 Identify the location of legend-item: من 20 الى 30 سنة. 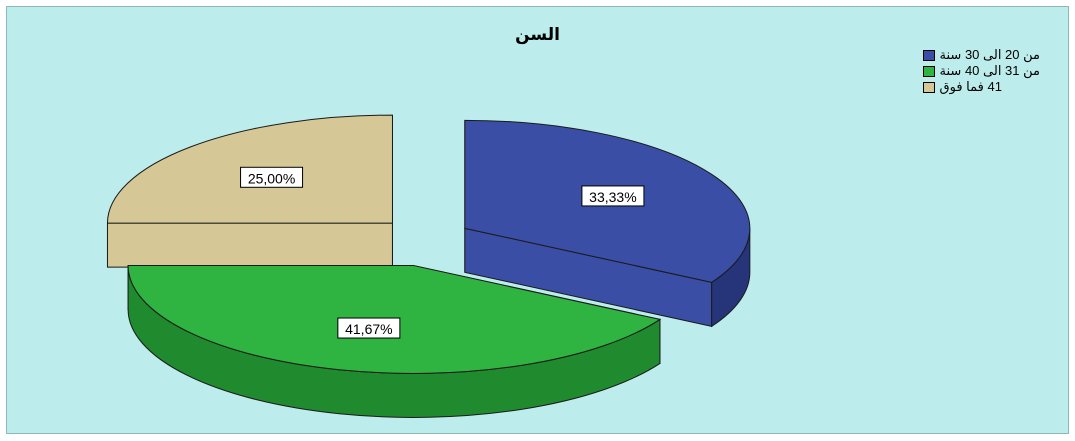
(981, 55).